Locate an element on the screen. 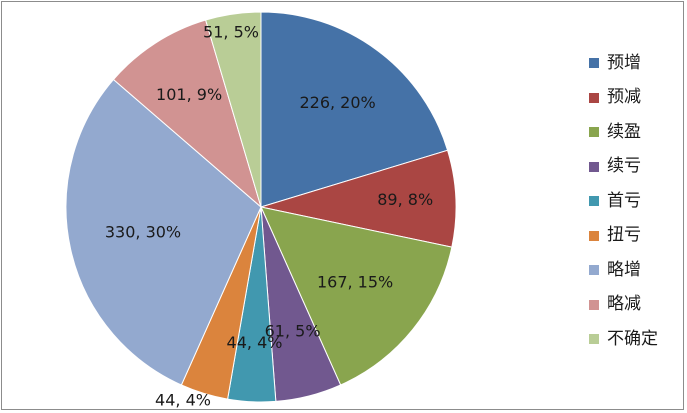 This screenshot has width=687, height=413. legend-label: 续盈 is located at coordinates (624, 131).